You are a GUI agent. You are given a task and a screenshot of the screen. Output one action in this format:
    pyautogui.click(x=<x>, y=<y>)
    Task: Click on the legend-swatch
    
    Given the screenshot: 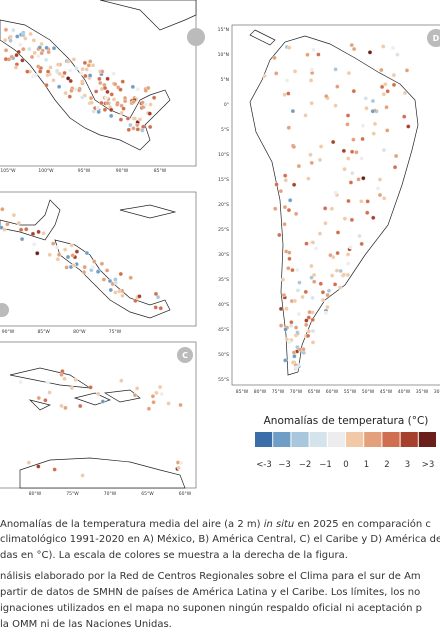 What is the action you would take?
    pyautogui.click(x=336, y=439)
    